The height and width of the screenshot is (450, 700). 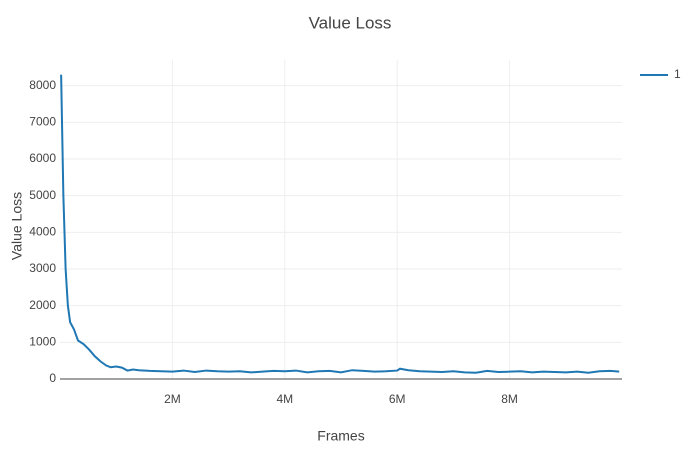 I want to click on y-tick-label: 4000, so click(x=42, y=232).